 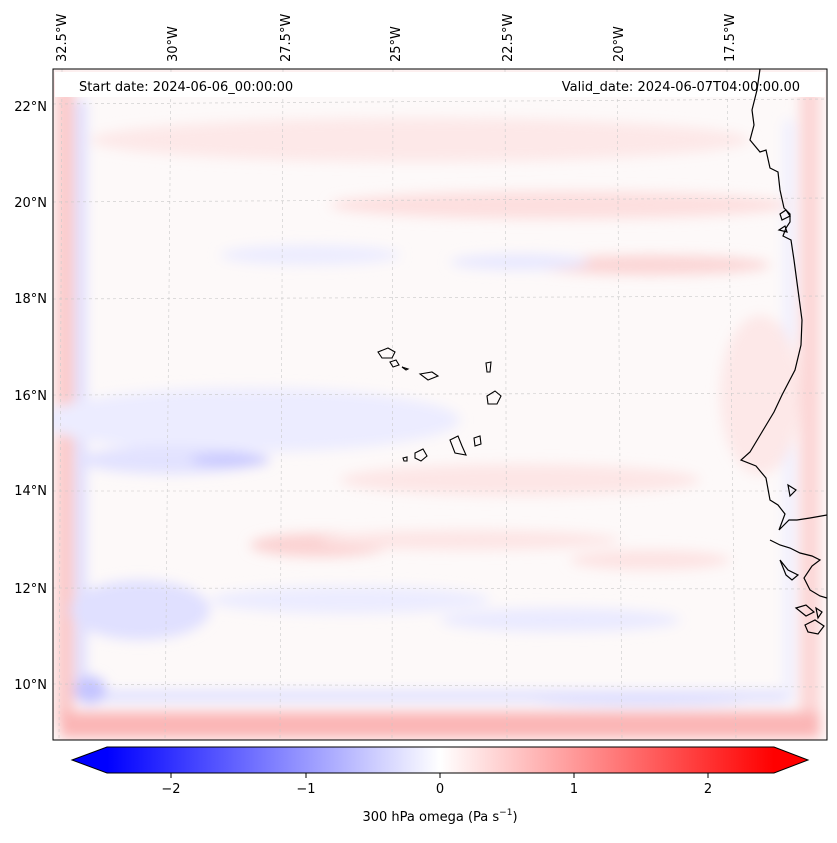 I want to click on lat-label: 22°N, so click(x=30, y=107).